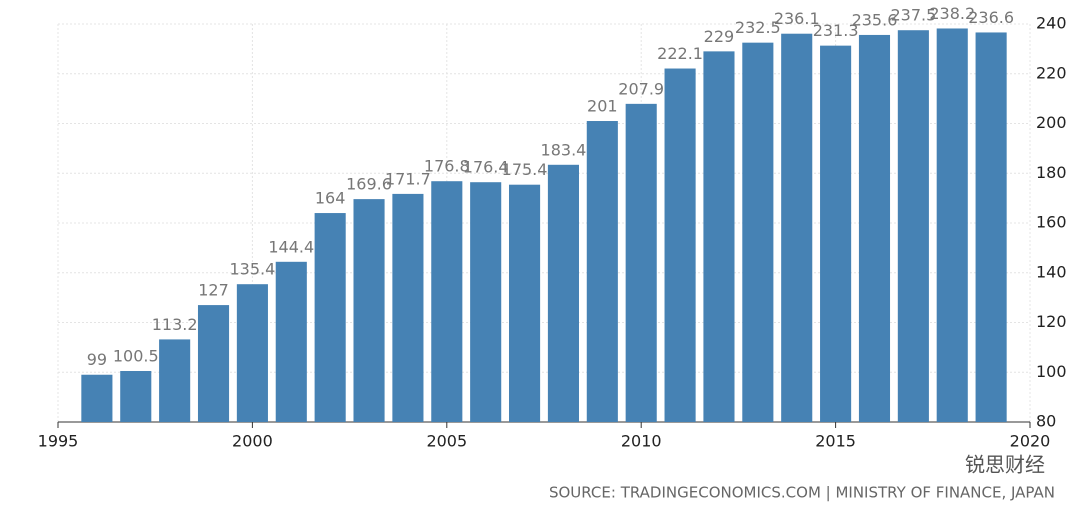 The image size is (1080, 513). Describe the element at coordinates (213, 290) in the screenshot. I see `data-label: 127` at that location.